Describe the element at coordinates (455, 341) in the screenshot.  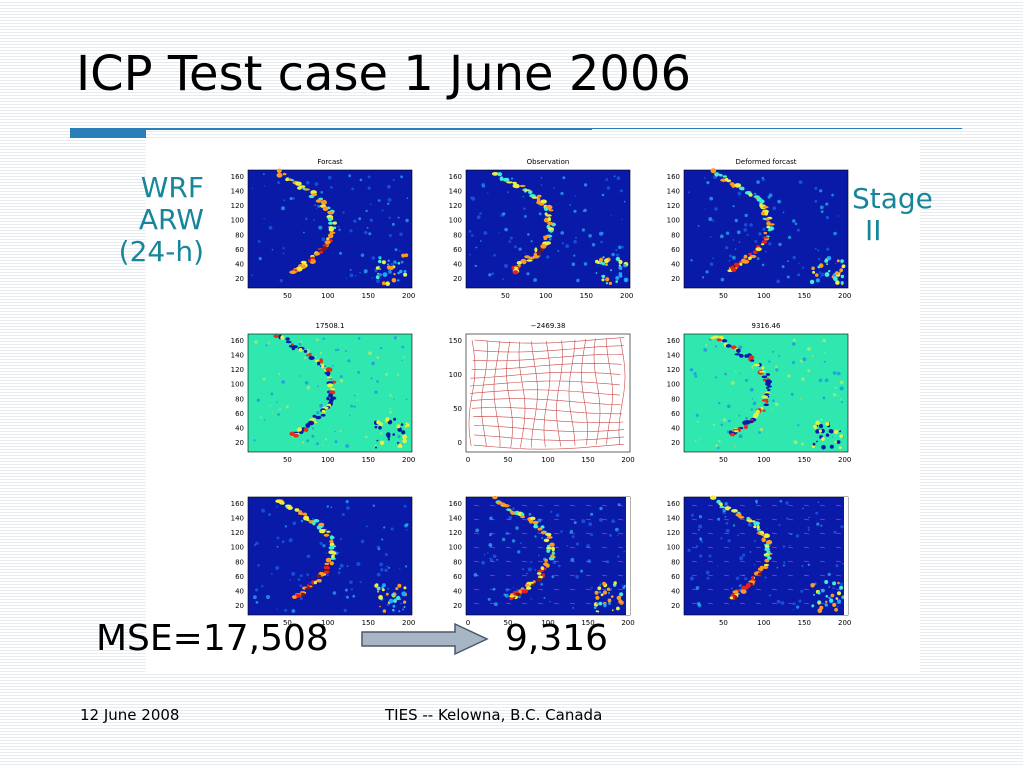
I see `y-tick-label: 150` at that location.